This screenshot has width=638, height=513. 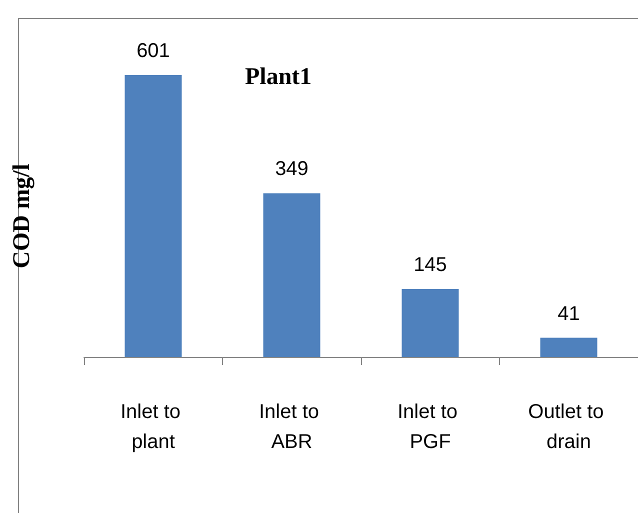 I want to click on data-label: 349, so click(x=291, y=169).